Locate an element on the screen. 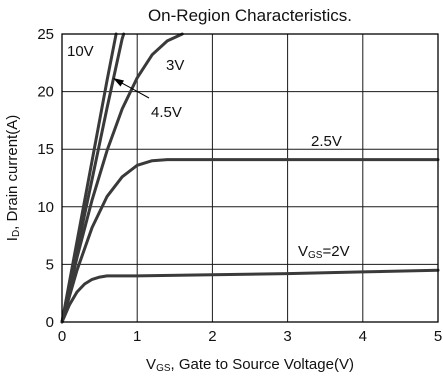  y-tick-label: 20 is located at coordinates (45, 92).